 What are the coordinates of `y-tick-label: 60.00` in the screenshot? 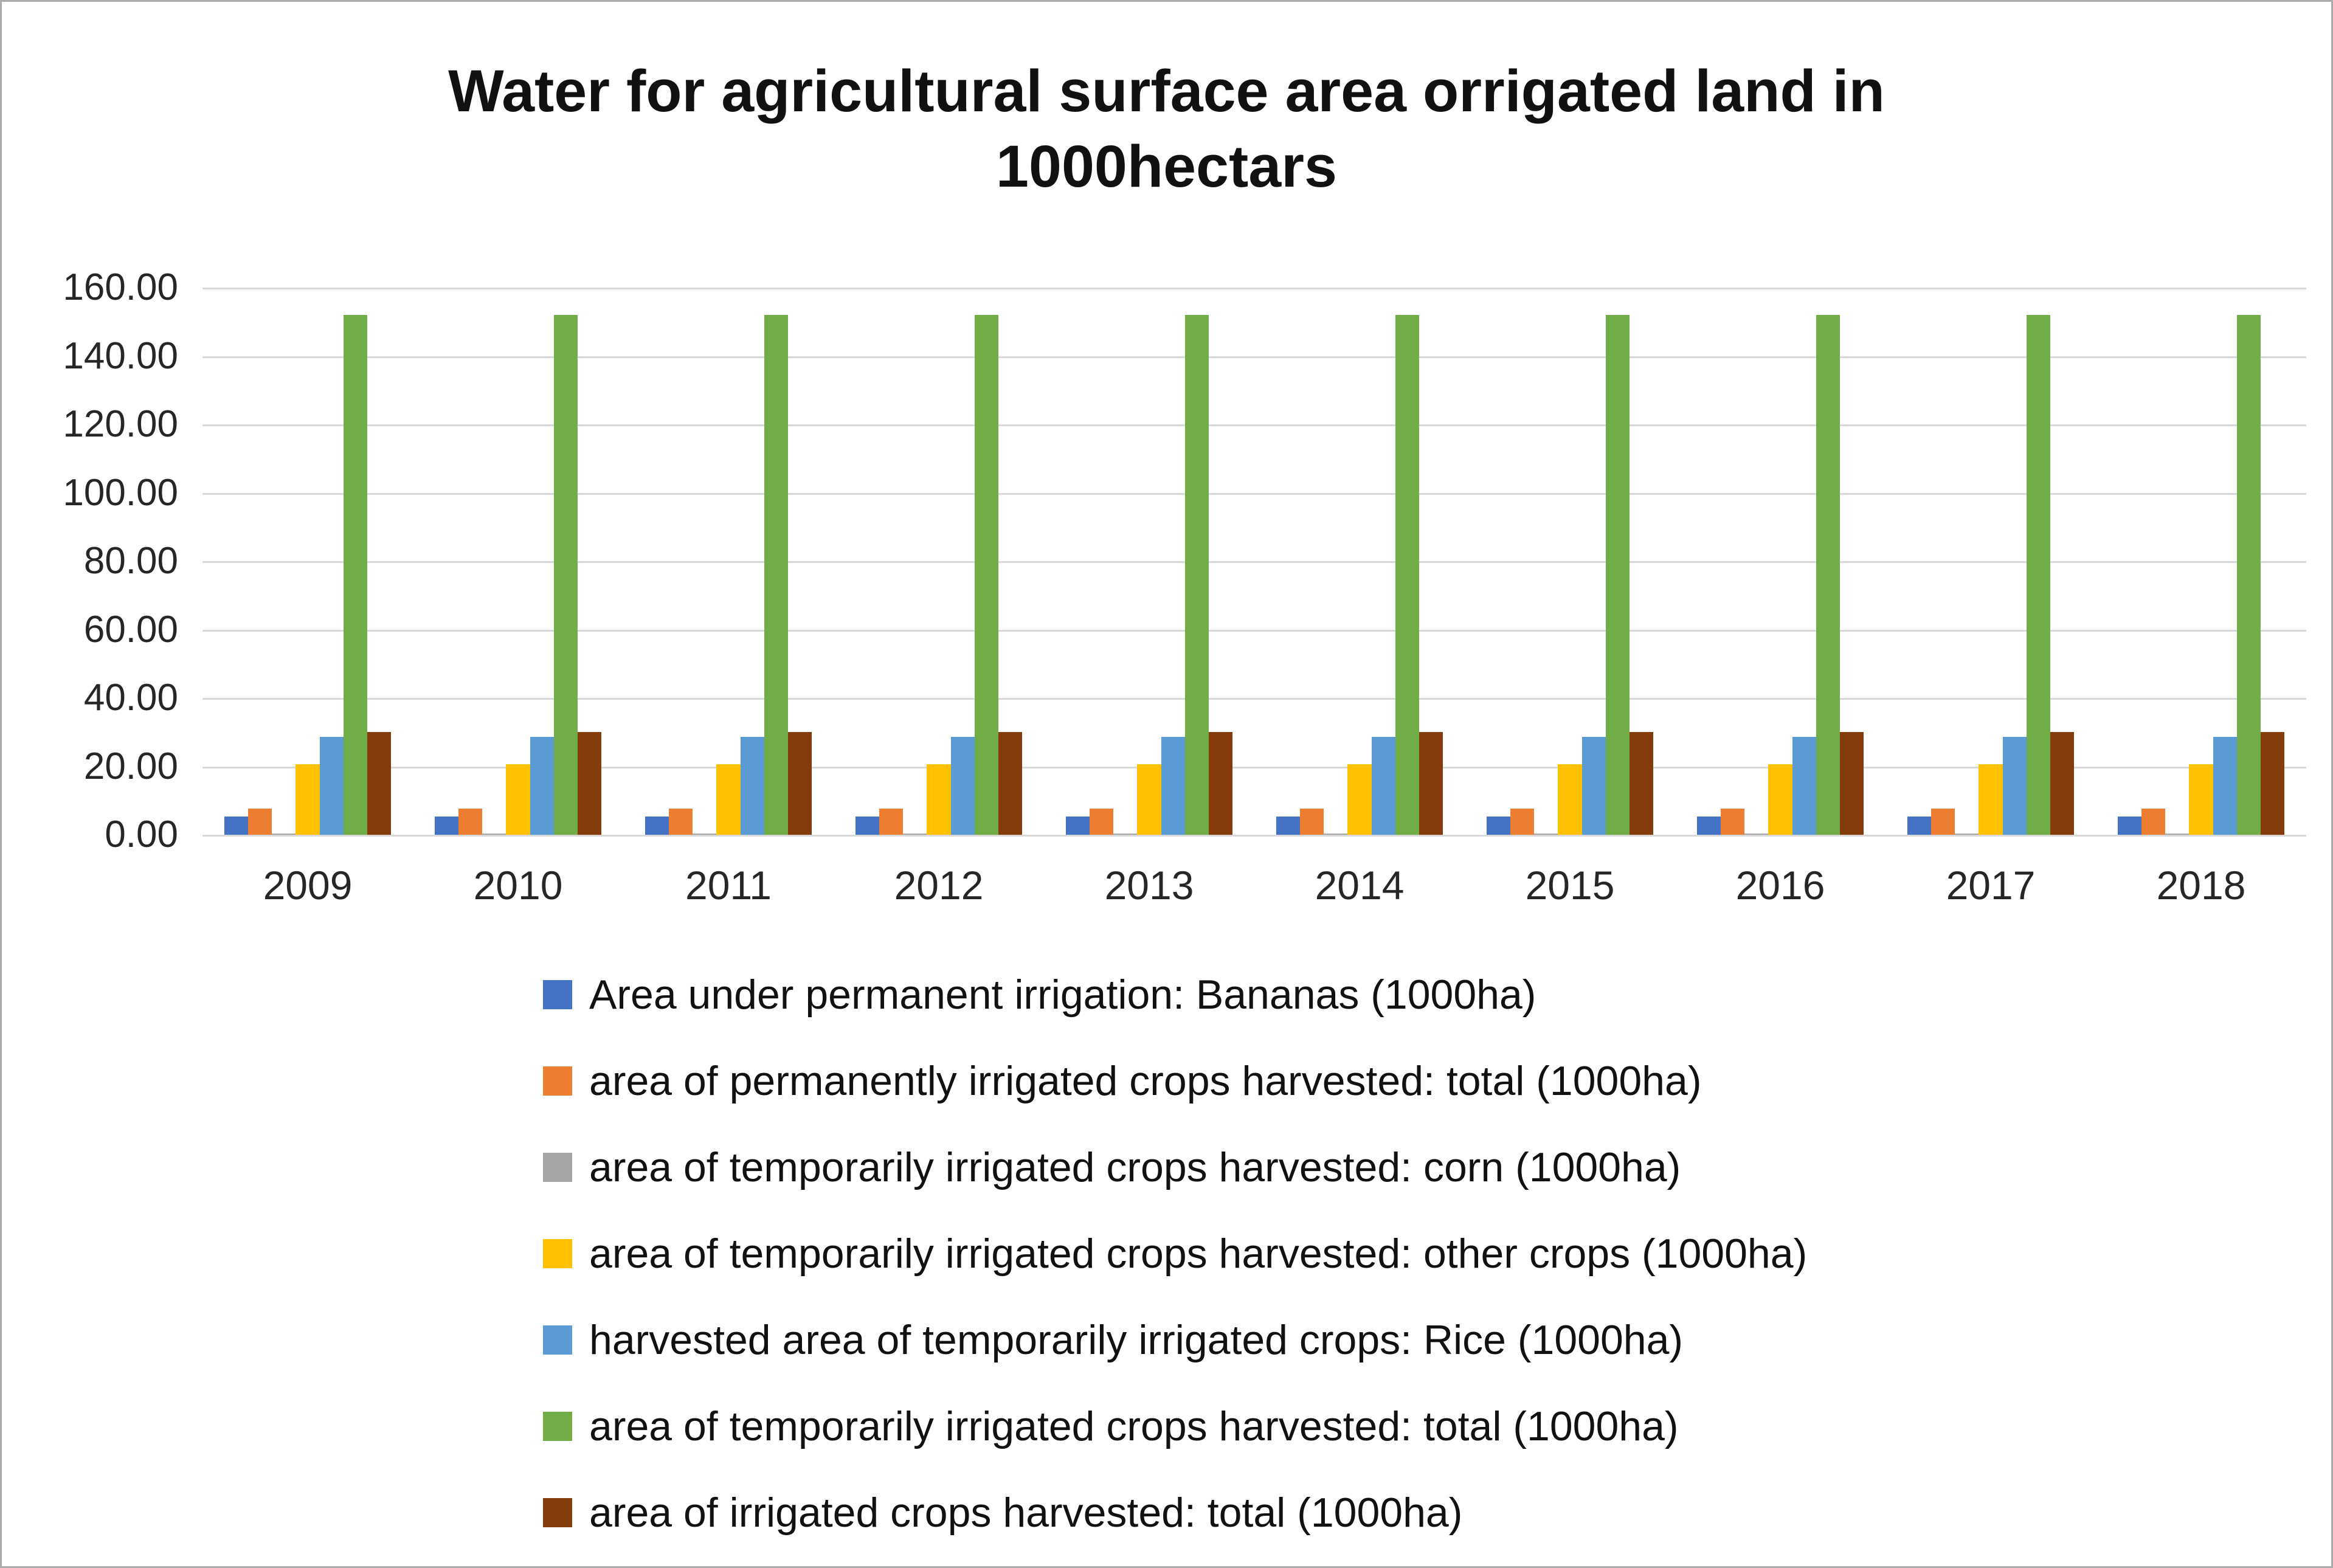 It's located at (130, 629).